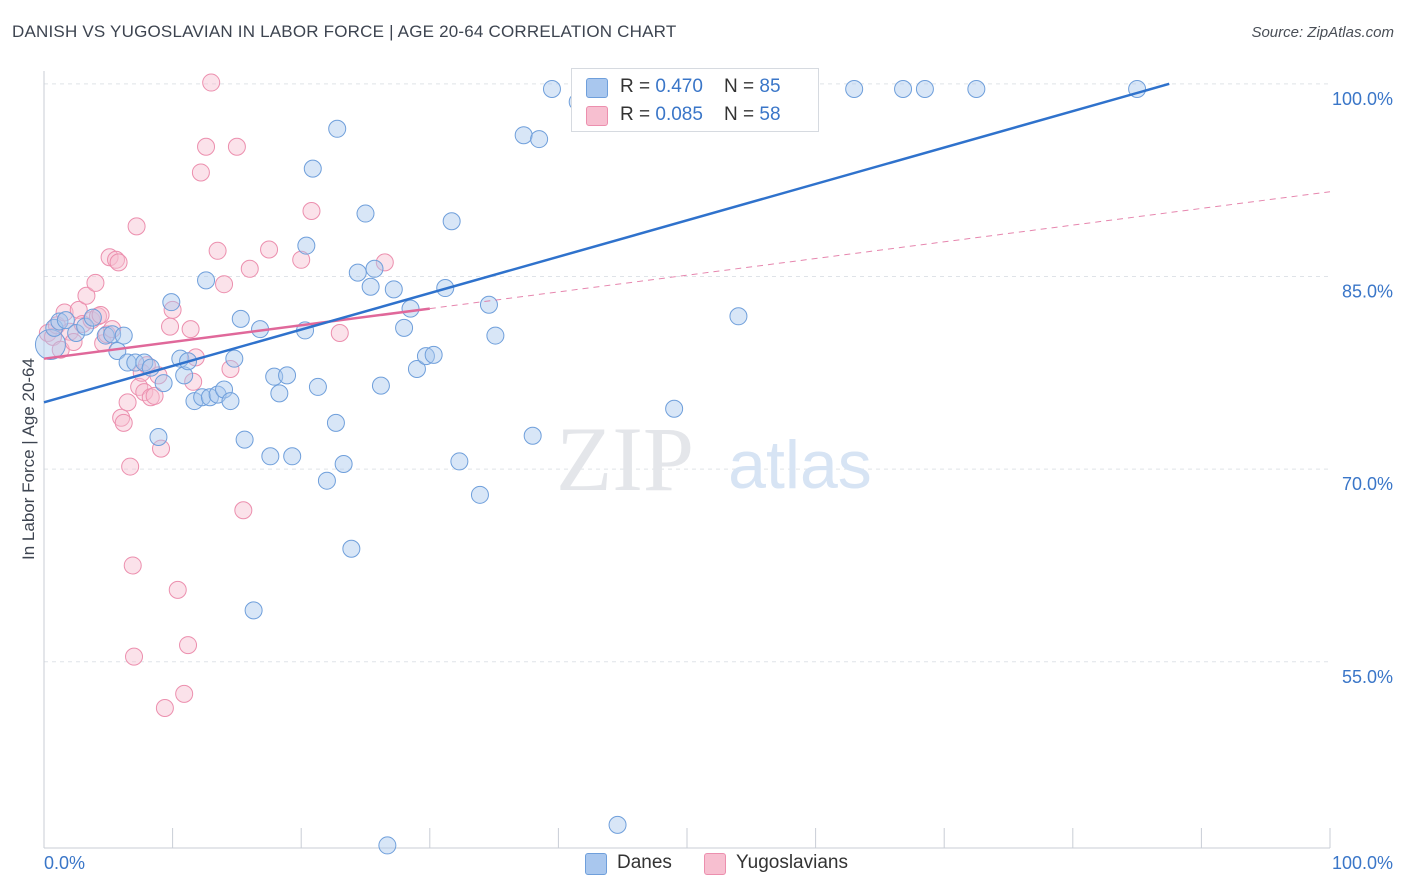 This screenshot has height=892, width=1406. What do you see at coordinates (800, 465) in the screenshot?
I see `watermark-atlas: atlas` at bounding box center [800, 465].